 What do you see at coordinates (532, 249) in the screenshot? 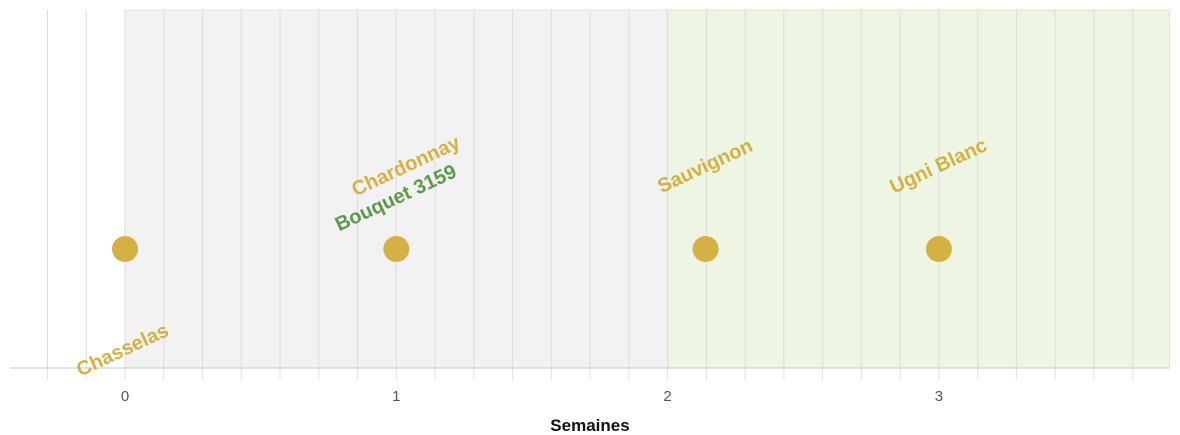
I see `points-layer` at bounding box center [532, 249].